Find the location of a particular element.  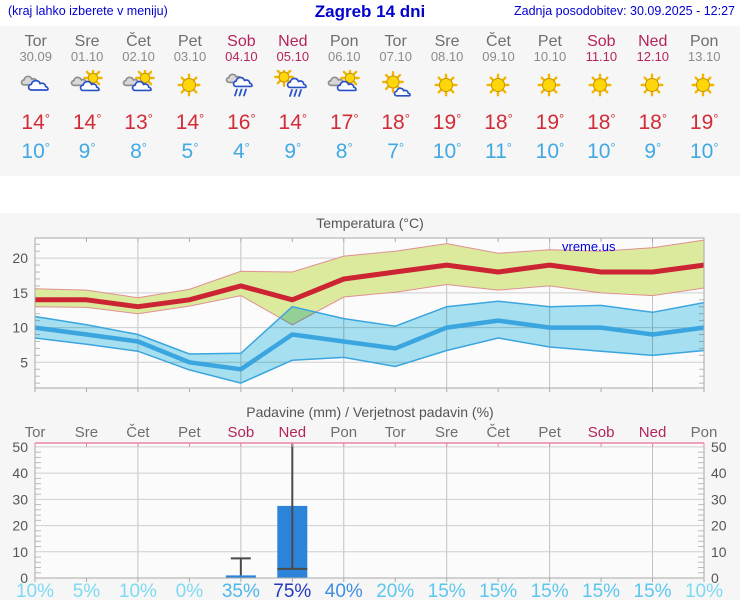

forecast-day: Tor 30.09 14° 10° is located at coordinates (35, 101).